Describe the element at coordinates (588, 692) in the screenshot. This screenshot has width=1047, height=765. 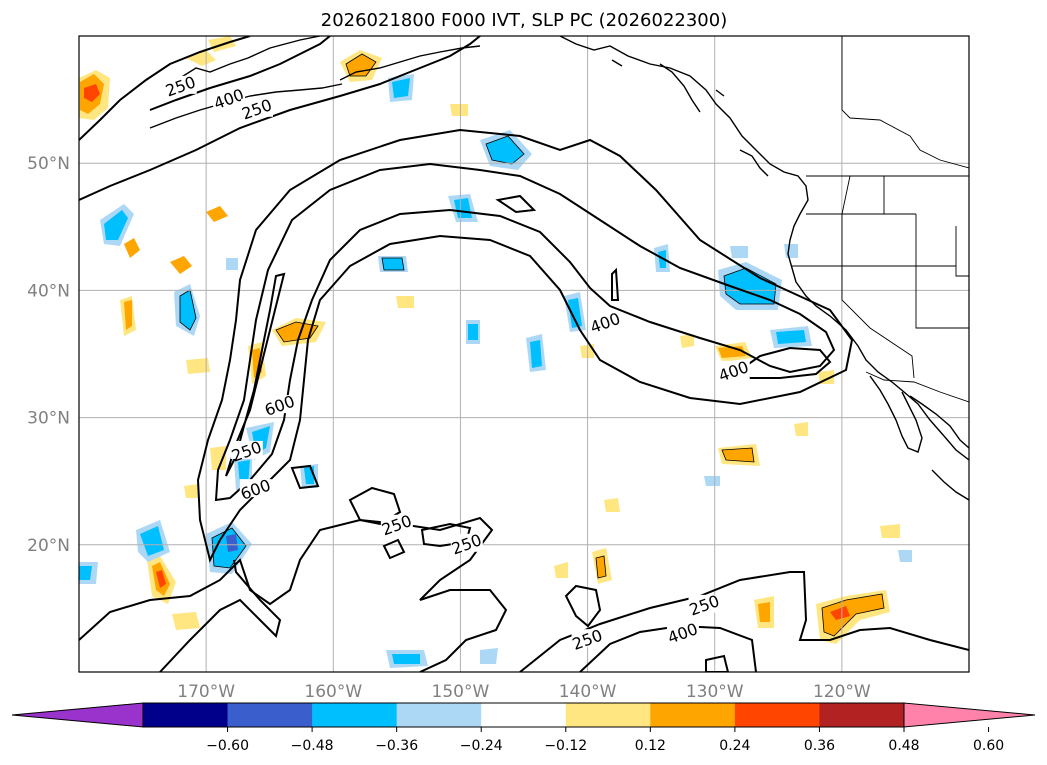
I see `lon-tick-label: 140°W` at that location.